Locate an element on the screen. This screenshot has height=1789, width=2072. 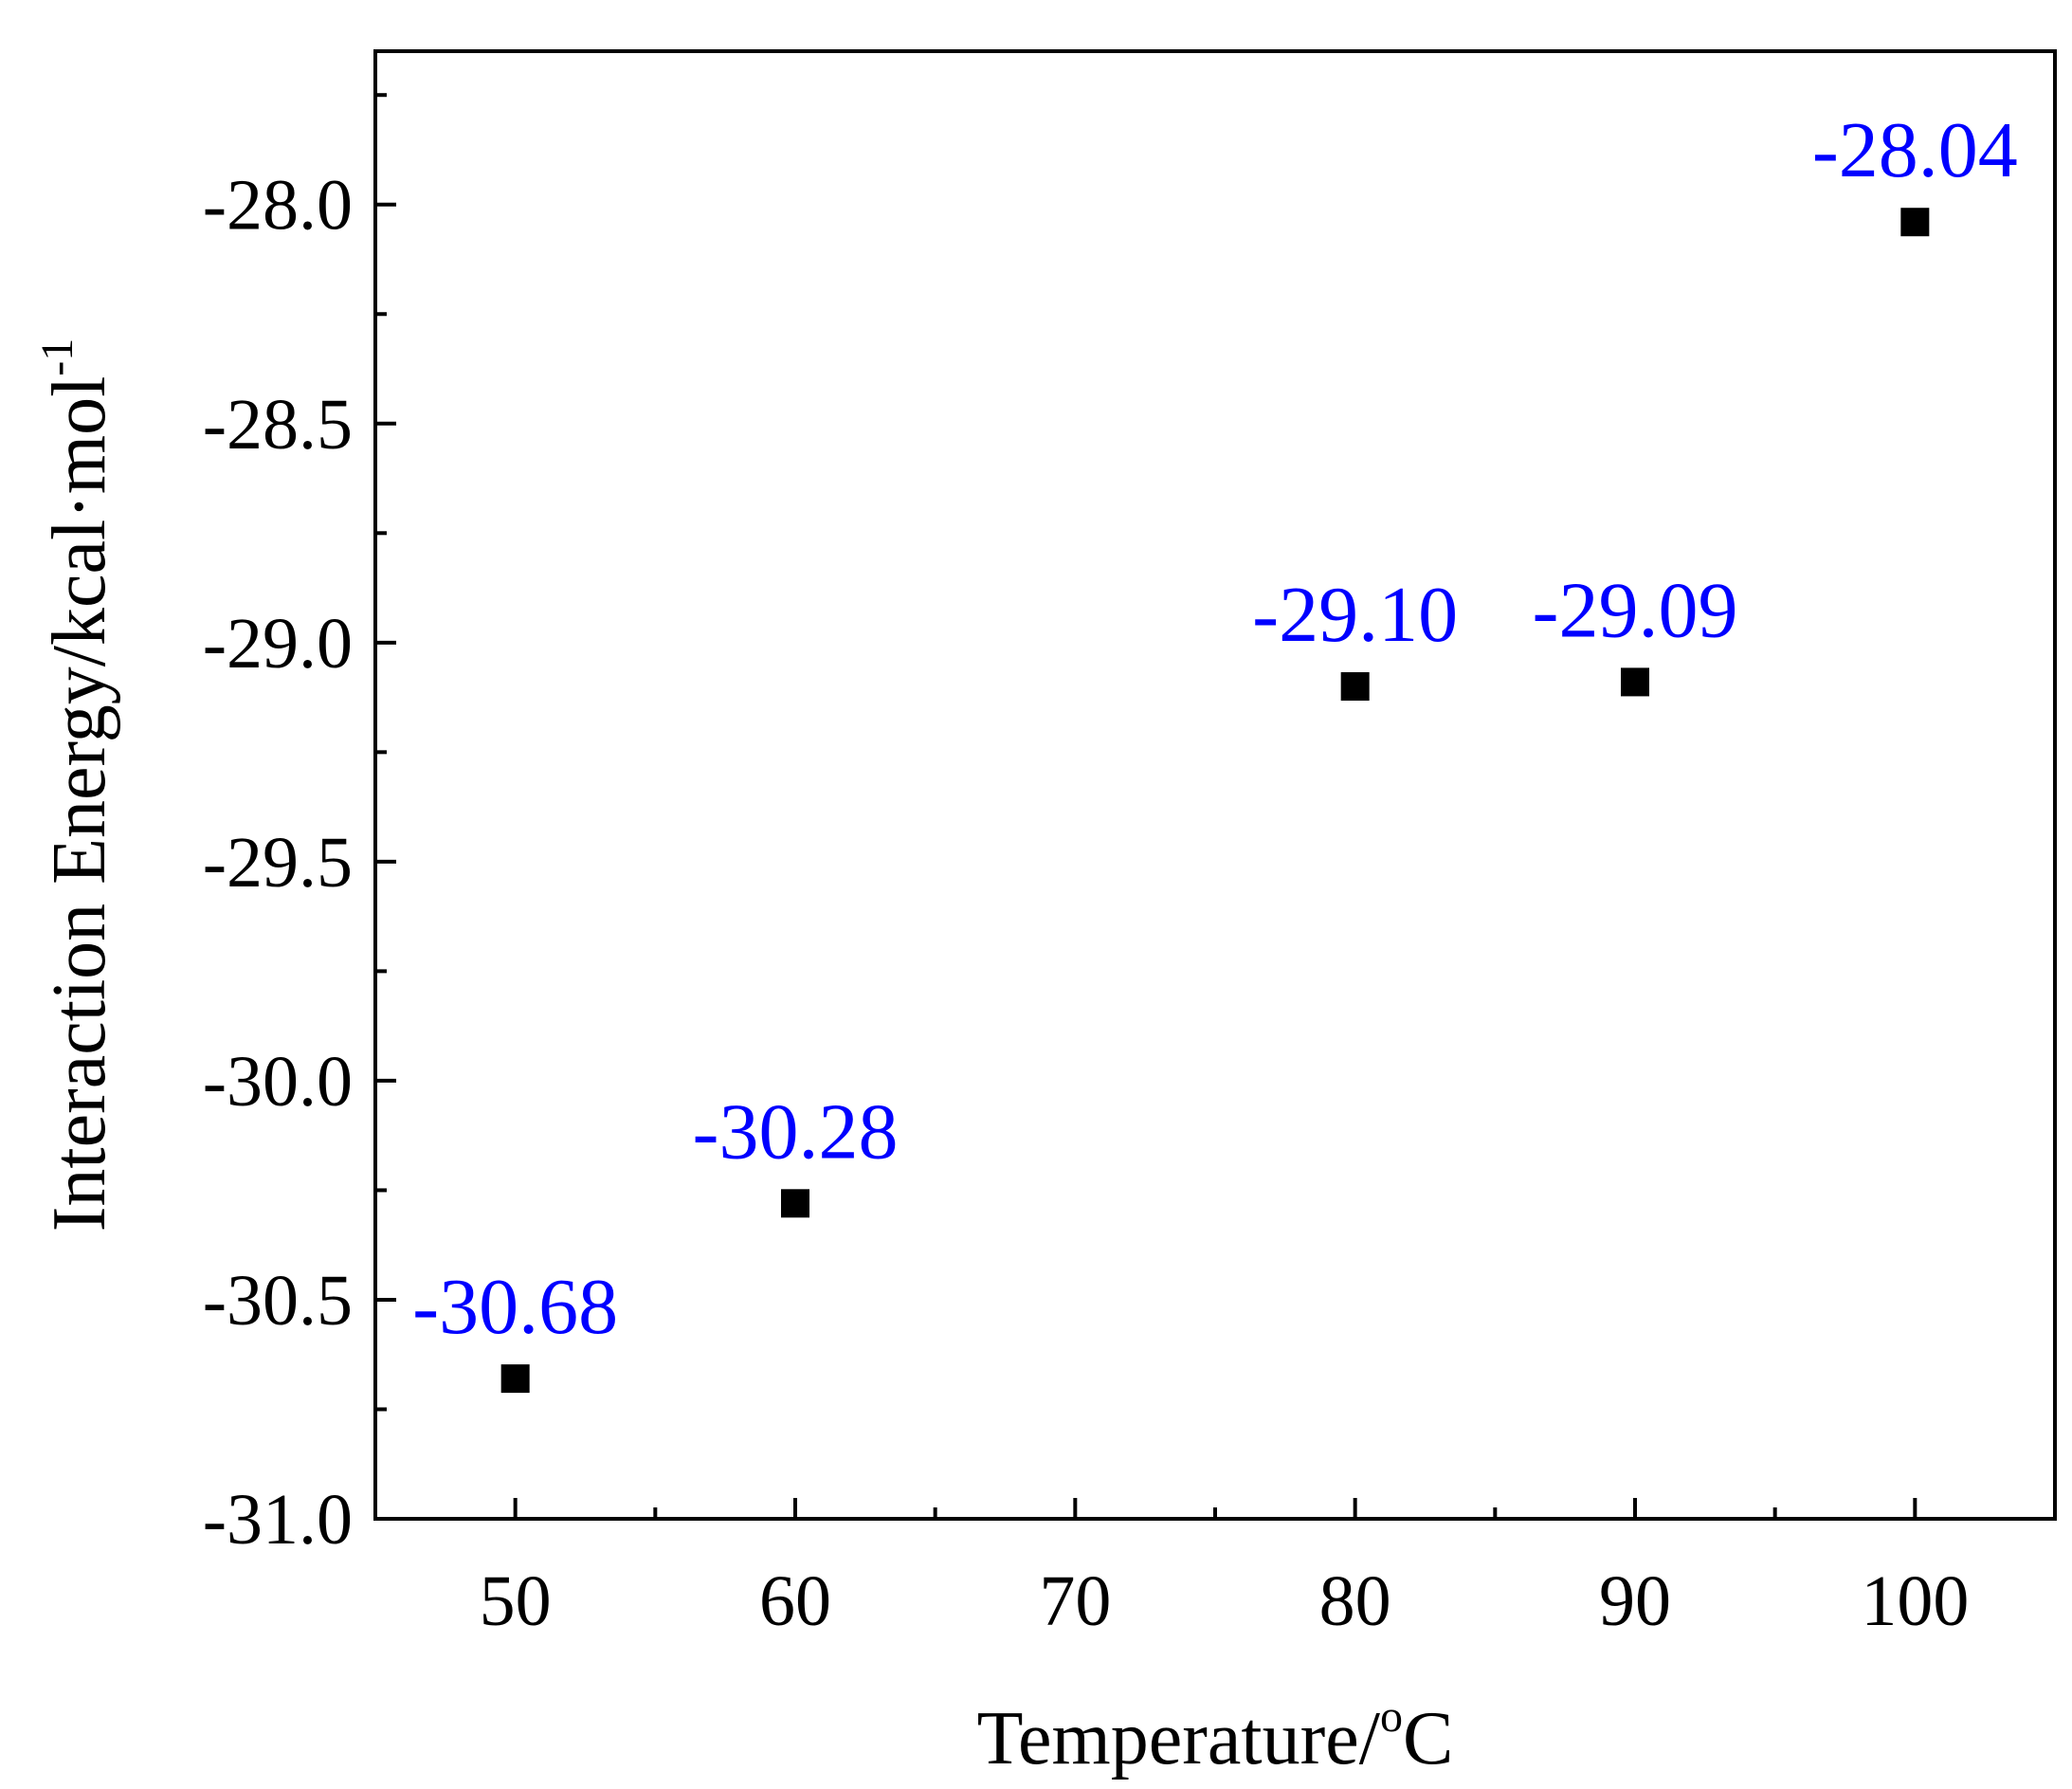
x-tick-label: 60 is located at coordinates (795, 1601).